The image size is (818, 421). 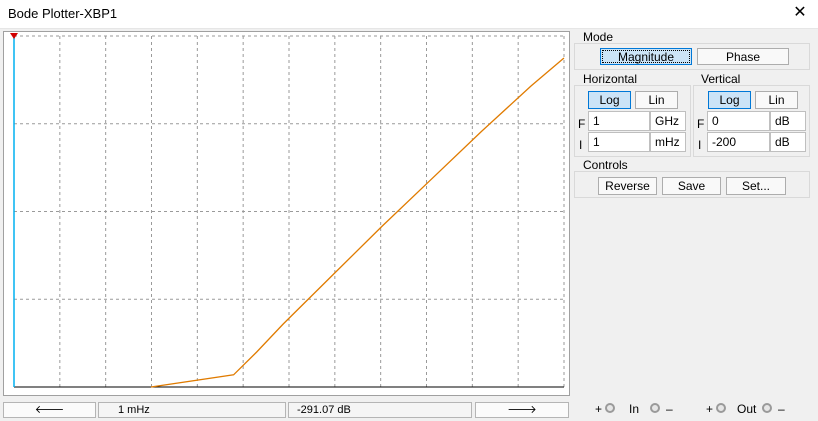 I want to click on close-icon: ✕, so click(x=800, y=12).